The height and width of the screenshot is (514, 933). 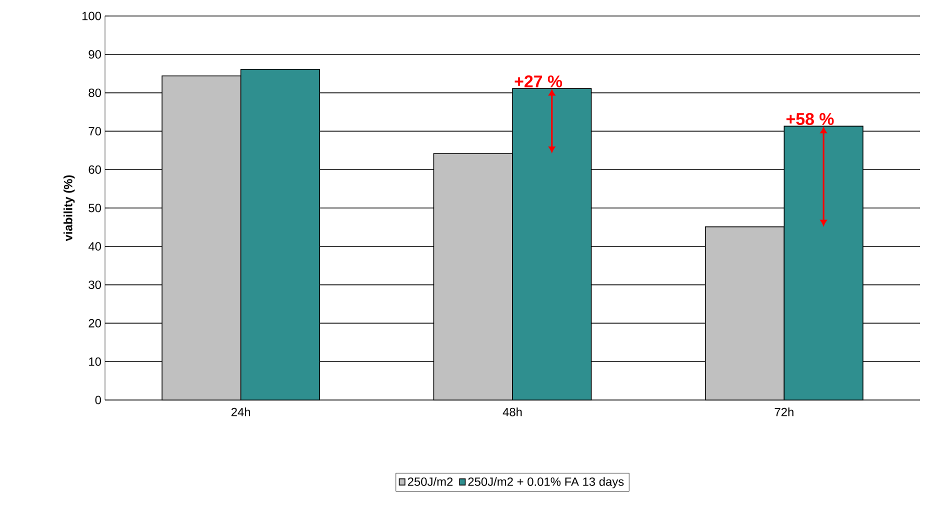 I want to click on y-tick-label: 60, so click(x=95, y=169).